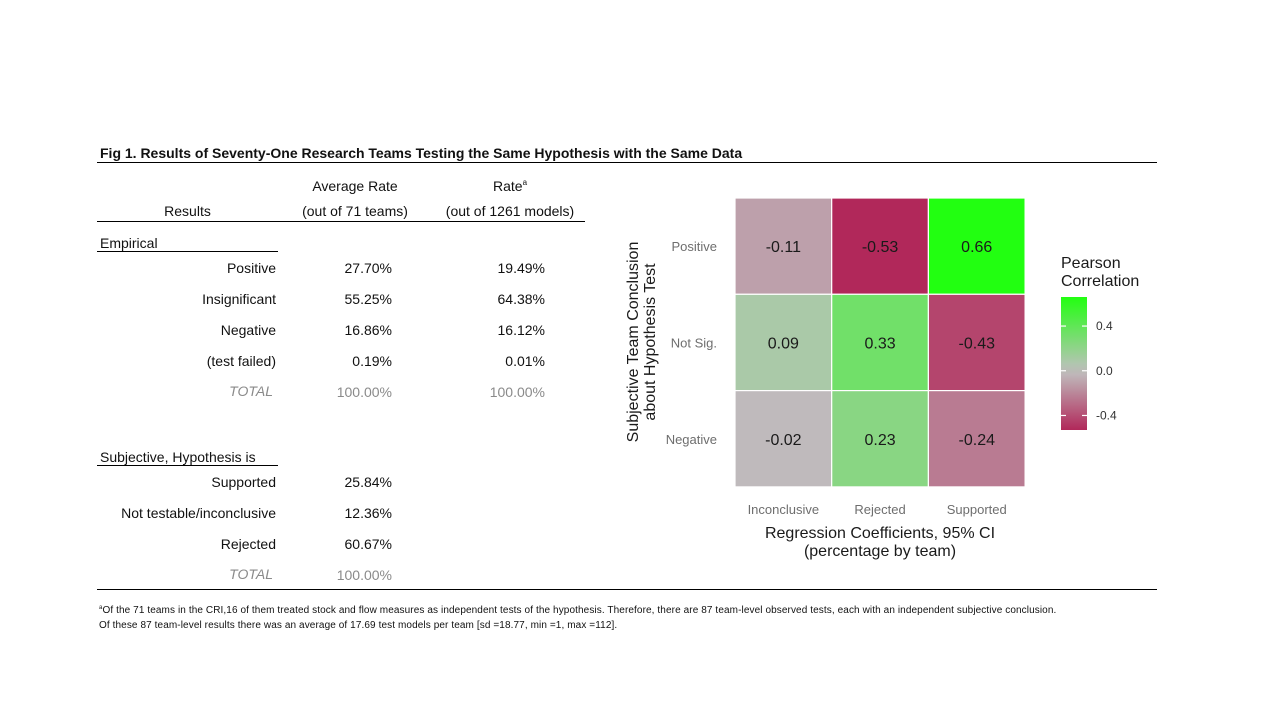 The image size is (1280, 720). What do you see at coordinates (187, 211) in the screenshot?
I see `header-results: Results` at bounding box center [187, 211].